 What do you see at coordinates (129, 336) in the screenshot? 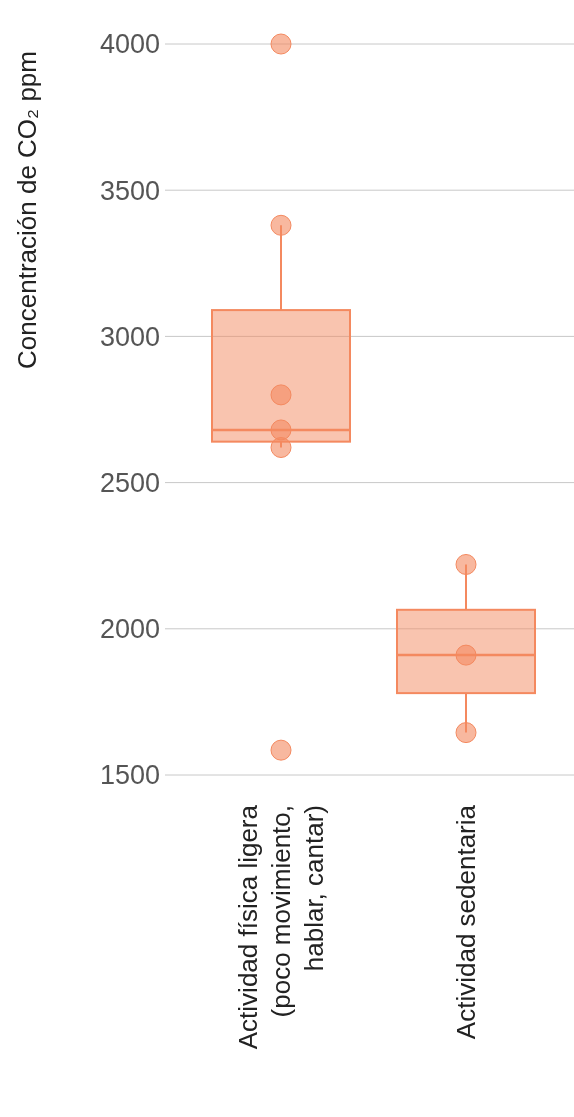
I see `y-tick-label: 3000` at bounding box center [129, 336].